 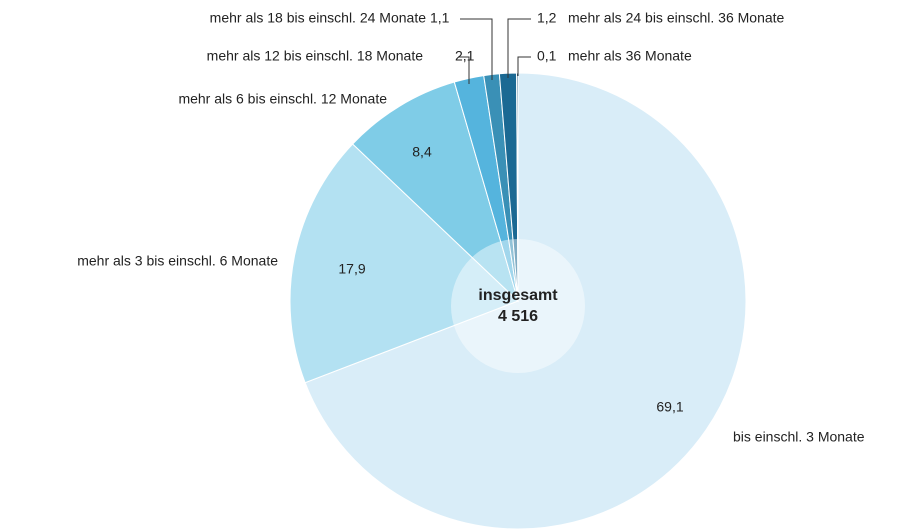 I want to click on category-label: bis einschl. 3 Monate, so click(x=799, y=437).